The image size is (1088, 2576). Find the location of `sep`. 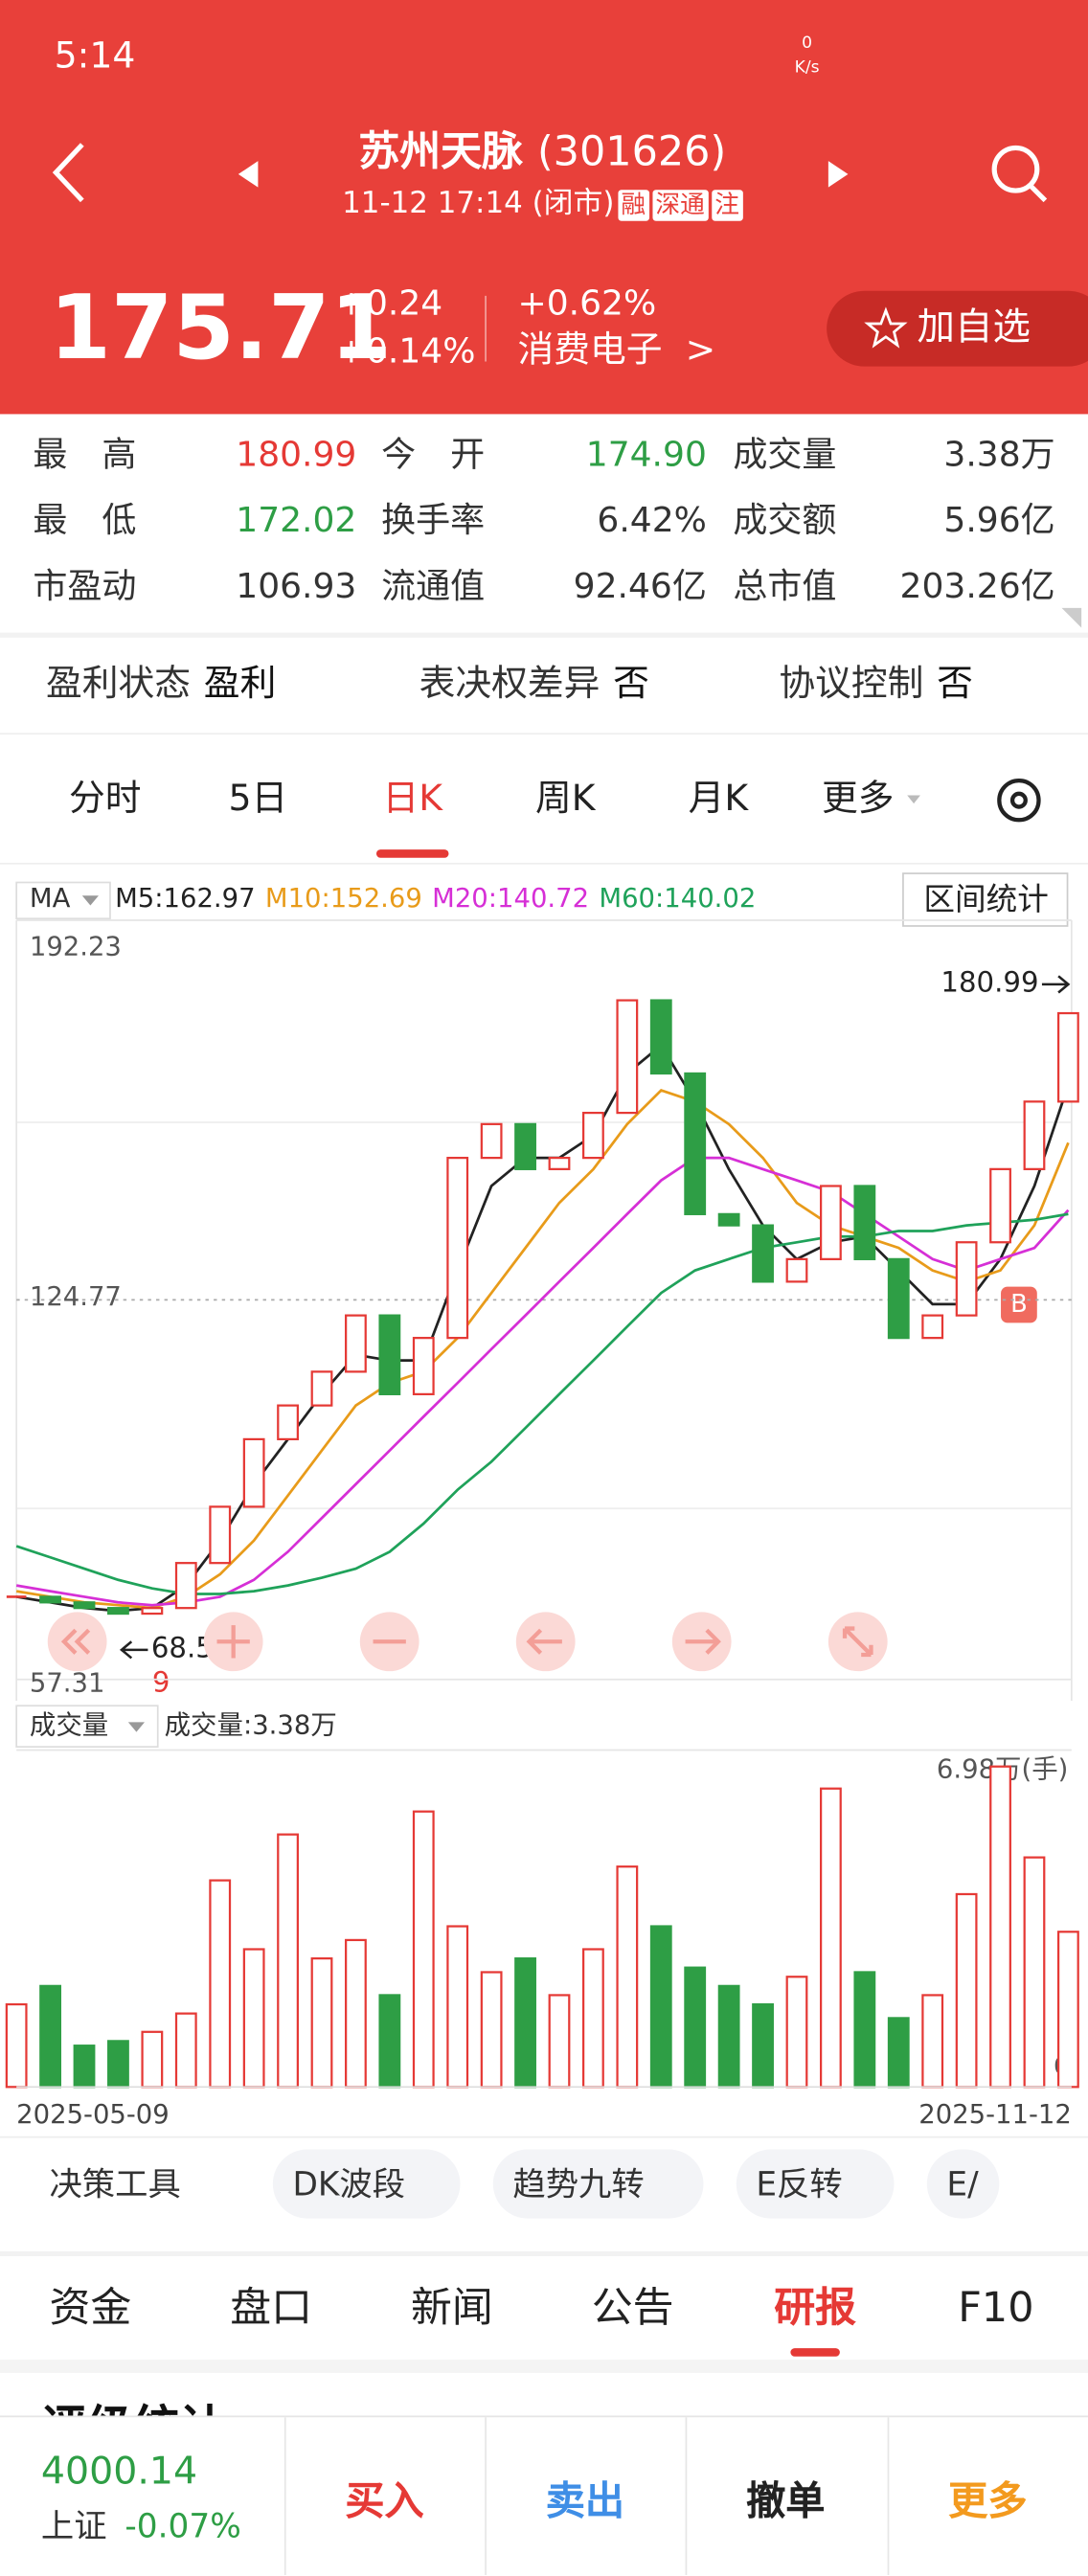

sep is located at coordinates (544, 734).